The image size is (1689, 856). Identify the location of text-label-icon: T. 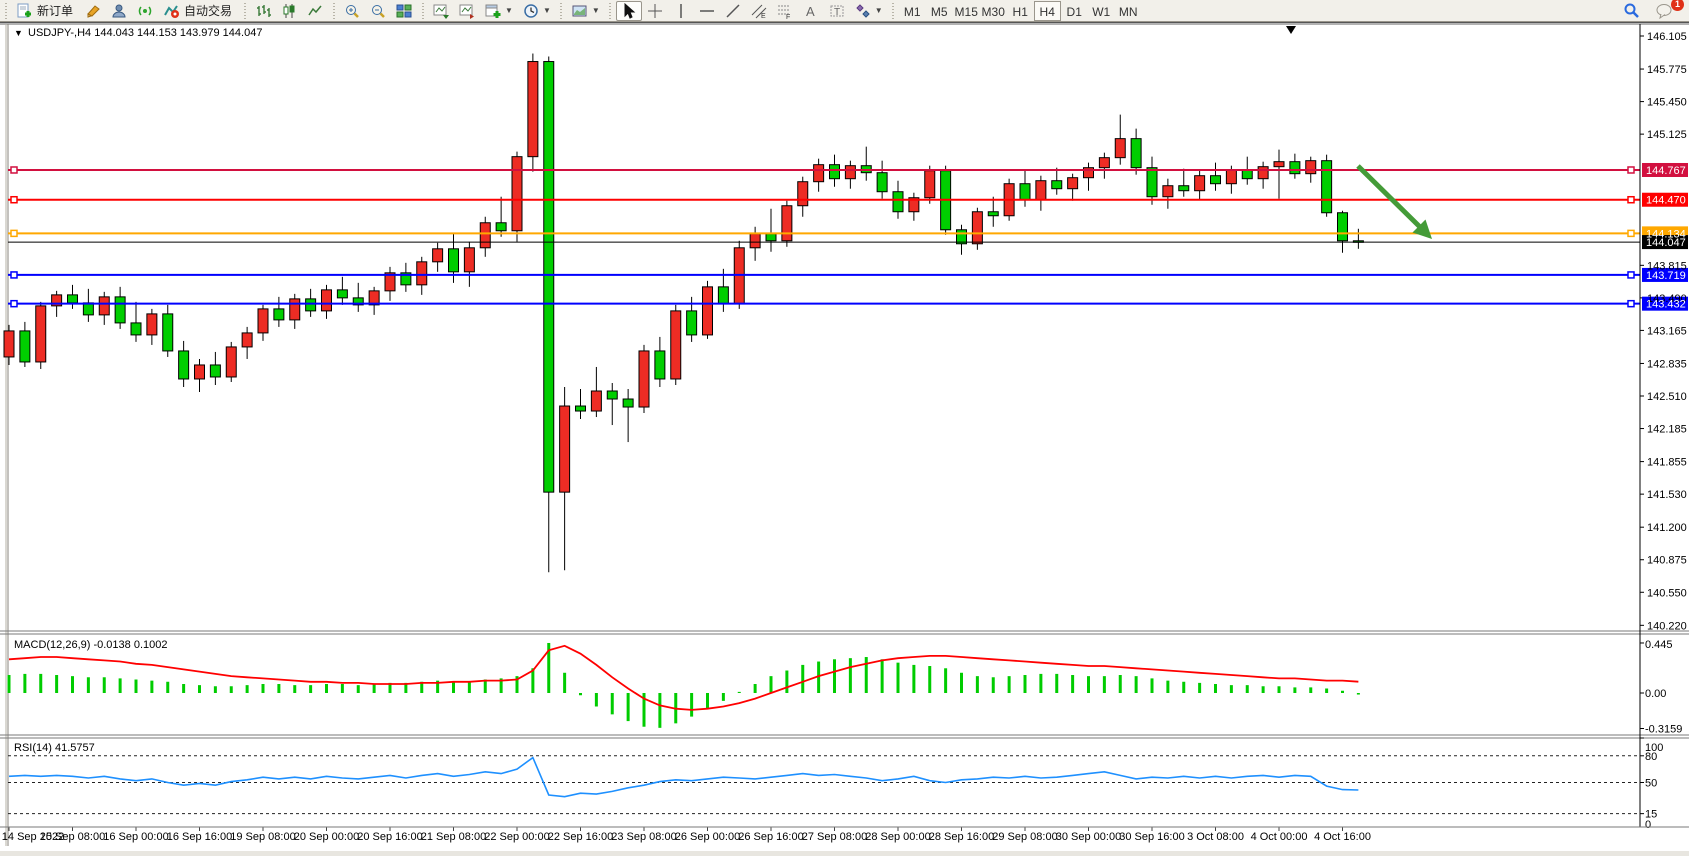
(837, 11).